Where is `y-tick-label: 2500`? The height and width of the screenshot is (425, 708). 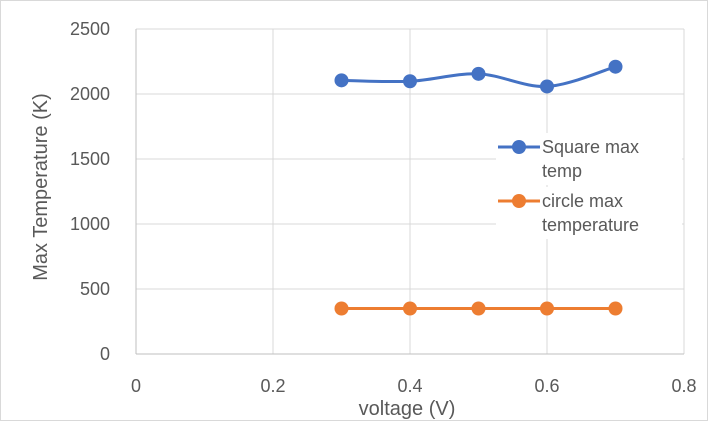
y-tick-label: 2500 is located at coordinates (90, 29).